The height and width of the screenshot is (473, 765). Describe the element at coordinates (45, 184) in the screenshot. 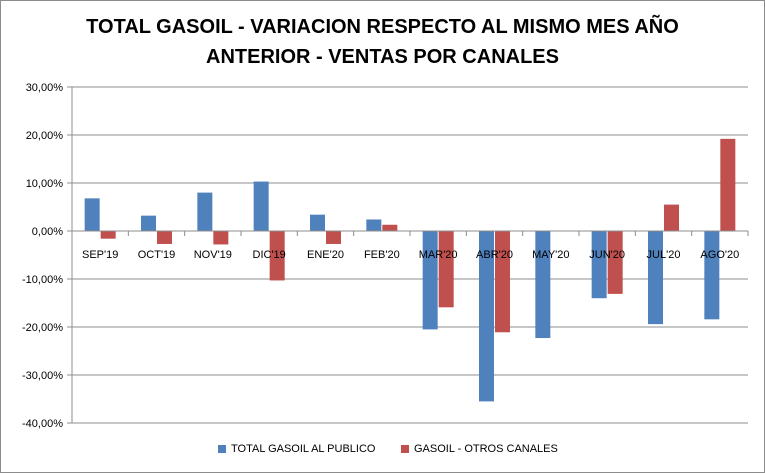

I see `y-tick-label: 10,00%` at that location.